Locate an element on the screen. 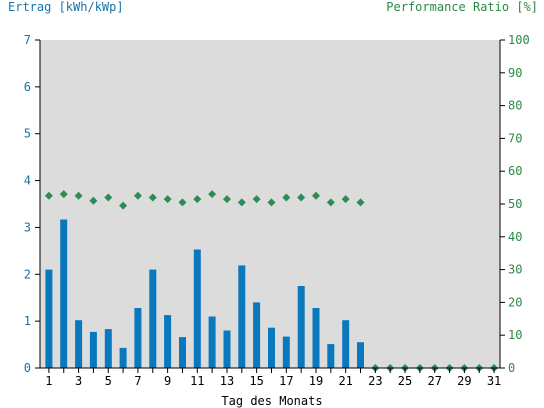  x-tick-label-1: 1 is located at coordinates (48, 381).